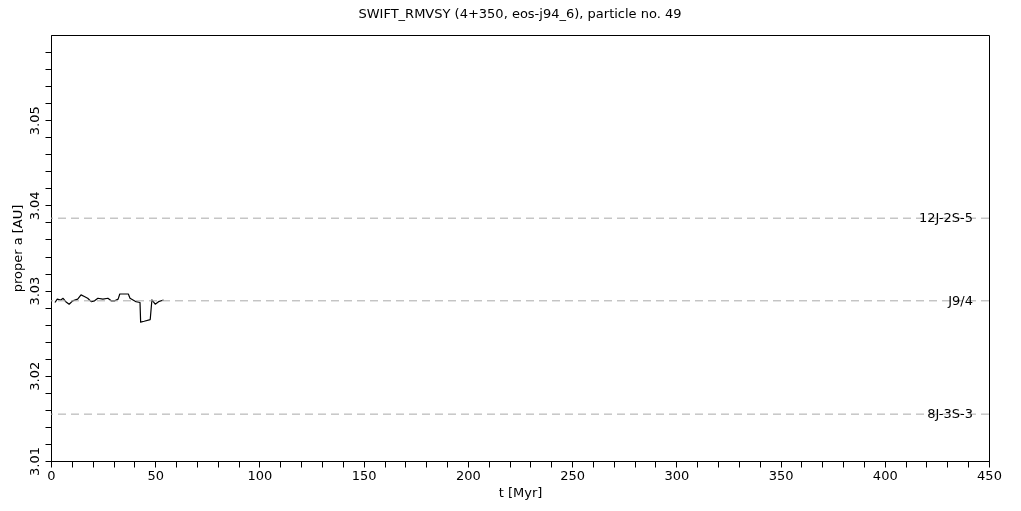  What do you see at coordinates (950, 414) in the screenshot?
I see `ref-line-label: 8J-3S-3` at bounding box center [950, 414].